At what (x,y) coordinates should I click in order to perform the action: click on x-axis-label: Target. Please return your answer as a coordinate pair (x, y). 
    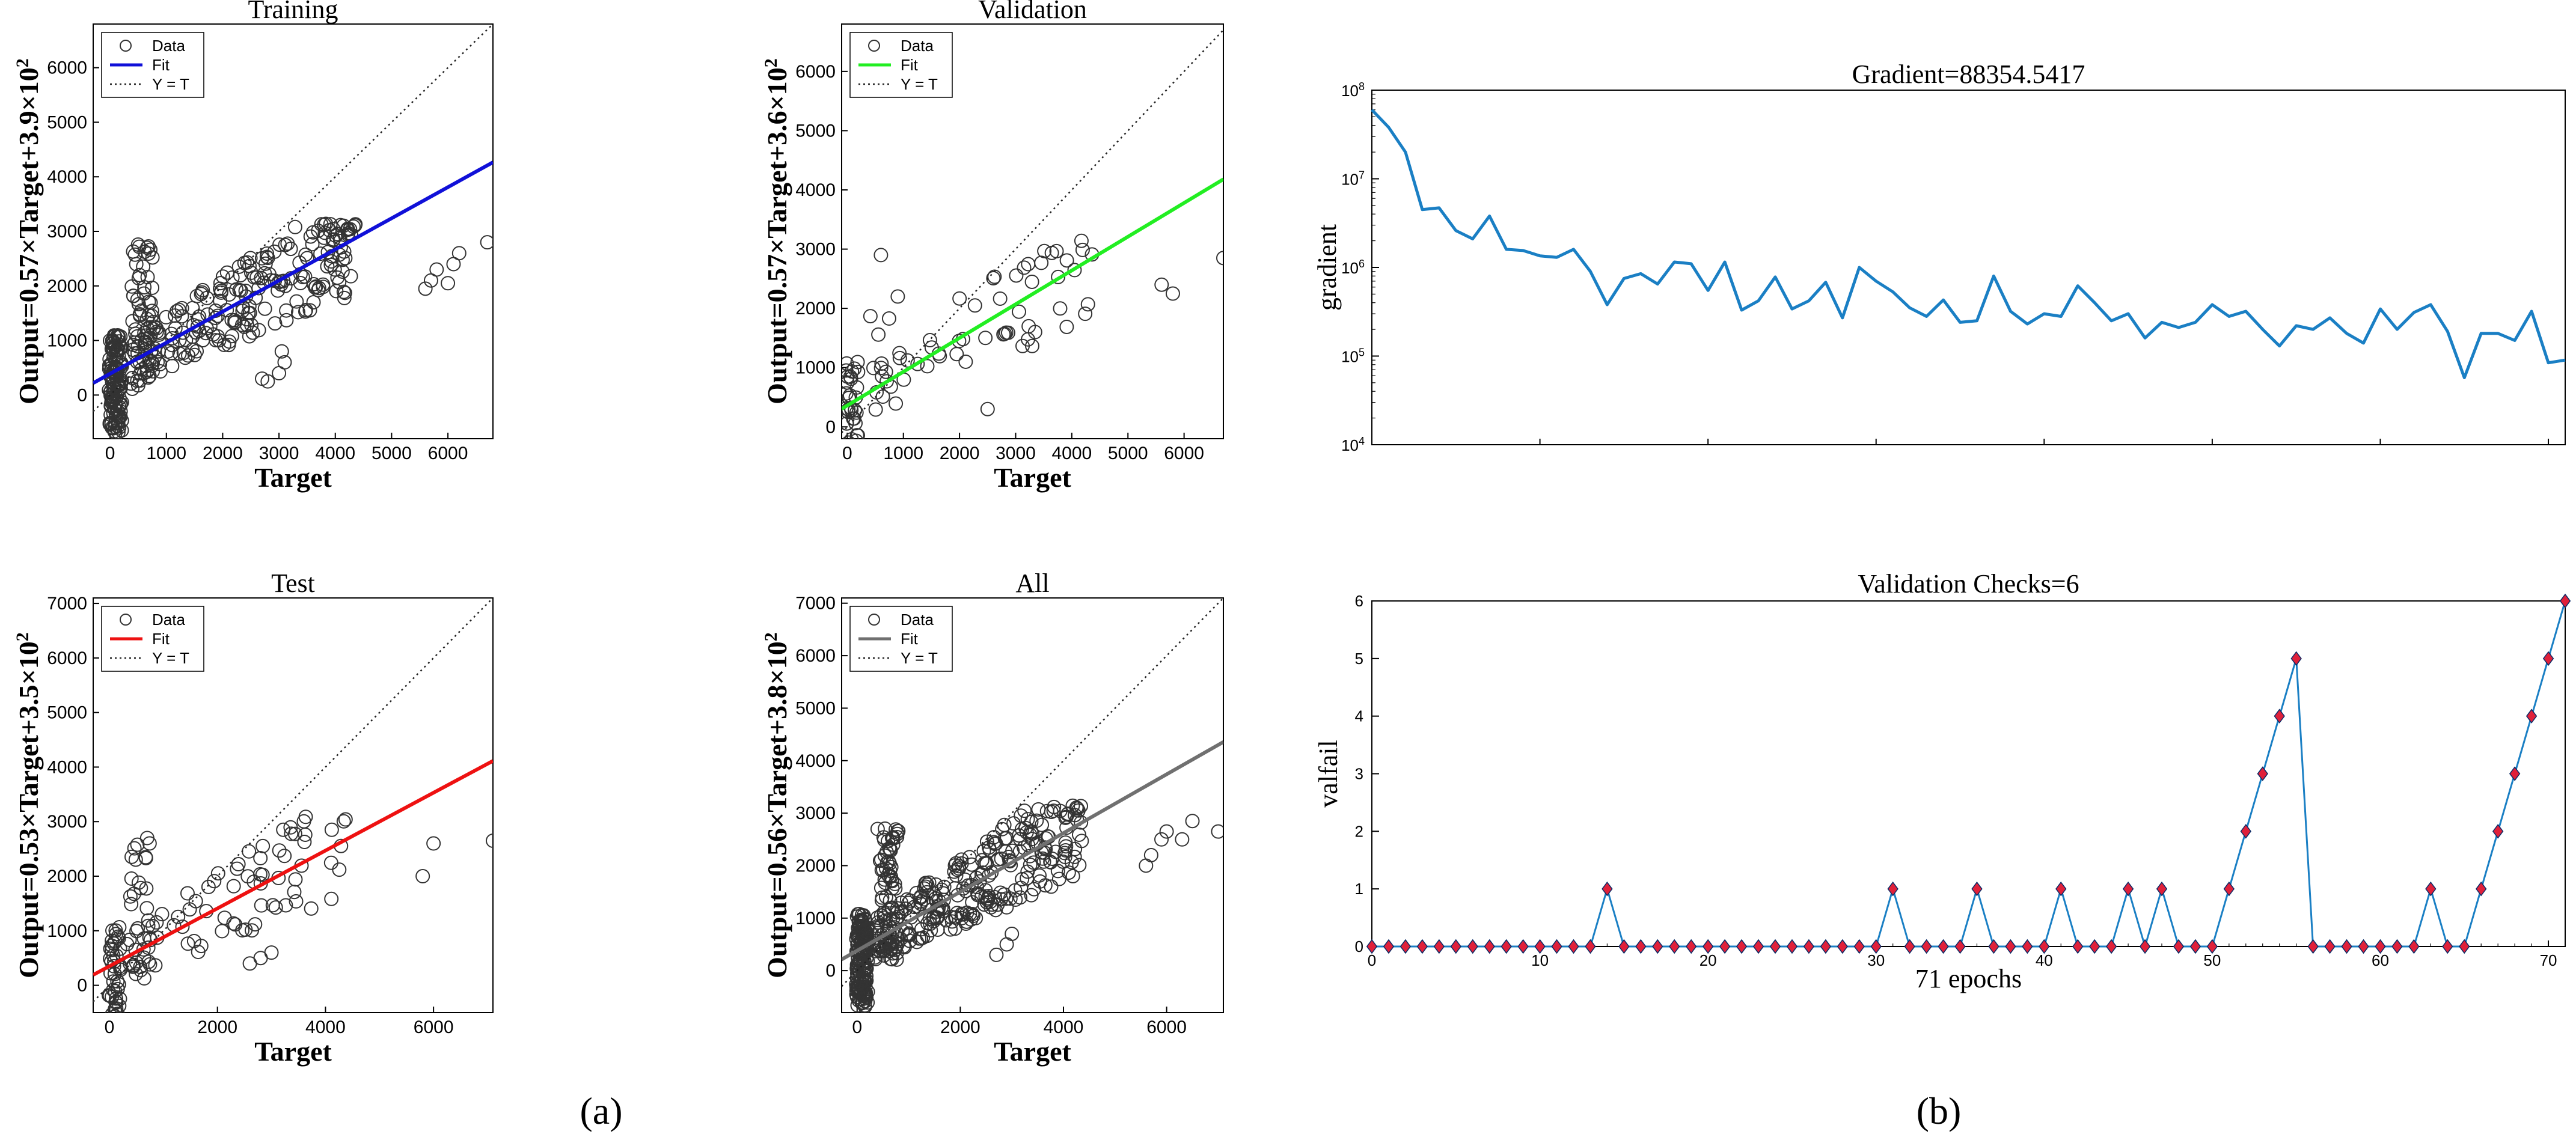
    Looking at the image, I should click on (293, 477).